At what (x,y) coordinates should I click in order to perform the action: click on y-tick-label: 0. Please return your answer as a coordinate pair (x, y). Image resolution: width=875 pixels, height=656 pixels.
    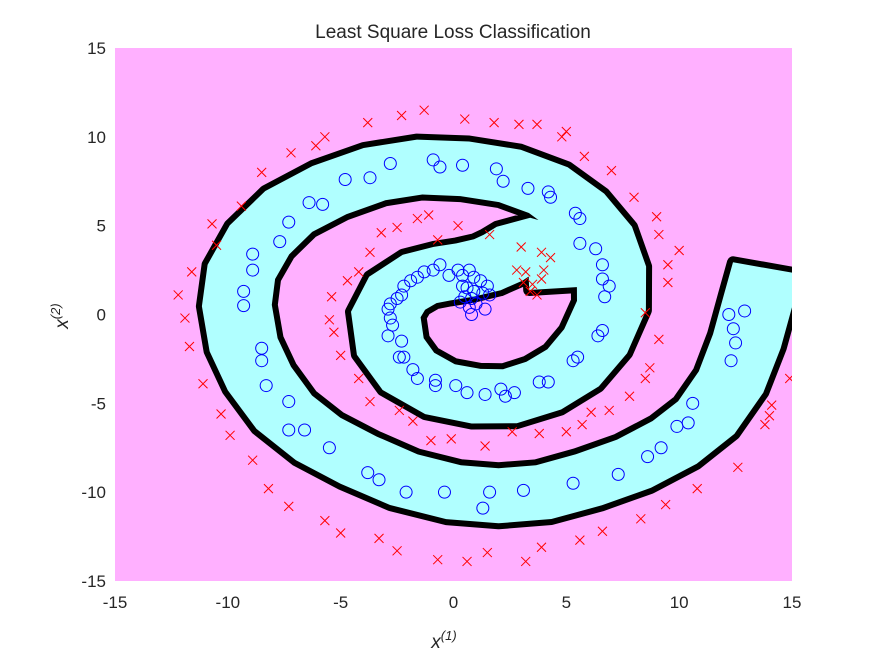
    Looking at the image, I should click on (101, 315).